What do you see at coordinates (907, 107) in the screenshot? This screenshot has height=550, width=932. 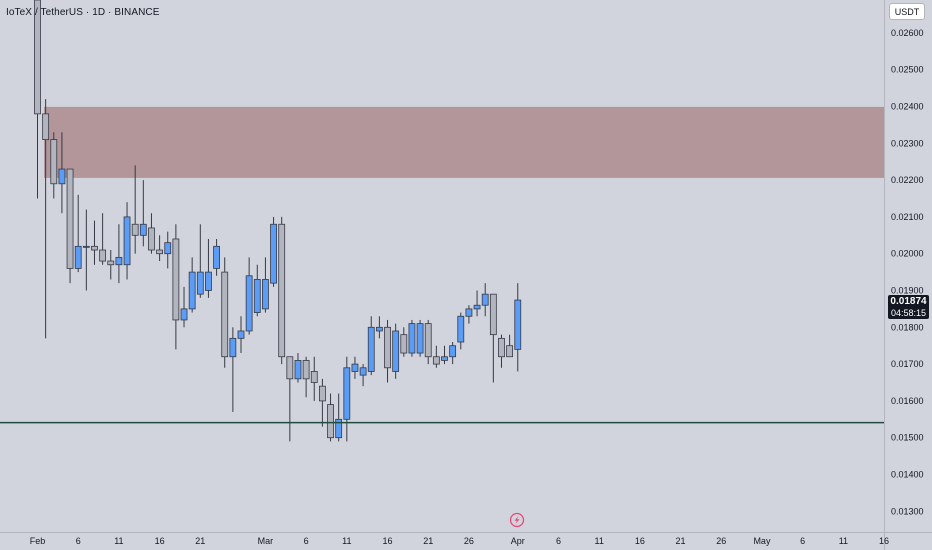 I see `price-tick-label: 0.02400` at bounding box center [907, 107].